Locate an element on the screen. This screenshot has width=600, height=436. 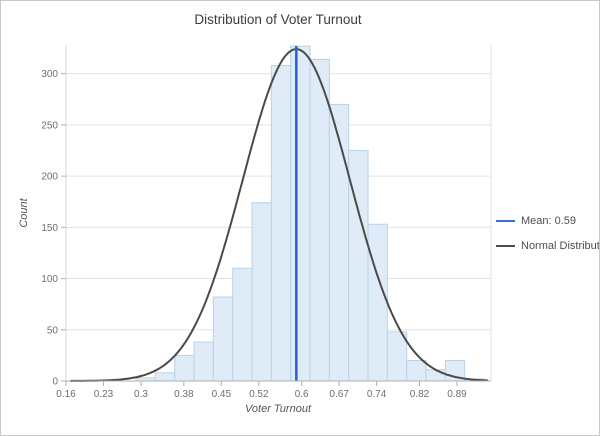
y-axis-title: Count is located at coordinates (24, 212).